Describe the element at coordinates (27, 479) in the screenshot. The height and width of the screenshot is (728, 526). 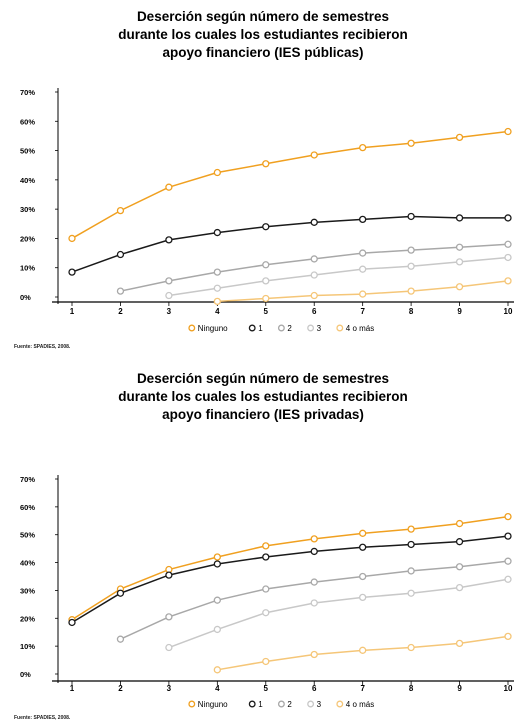
I see `y-tick-label: 70%` at that location.